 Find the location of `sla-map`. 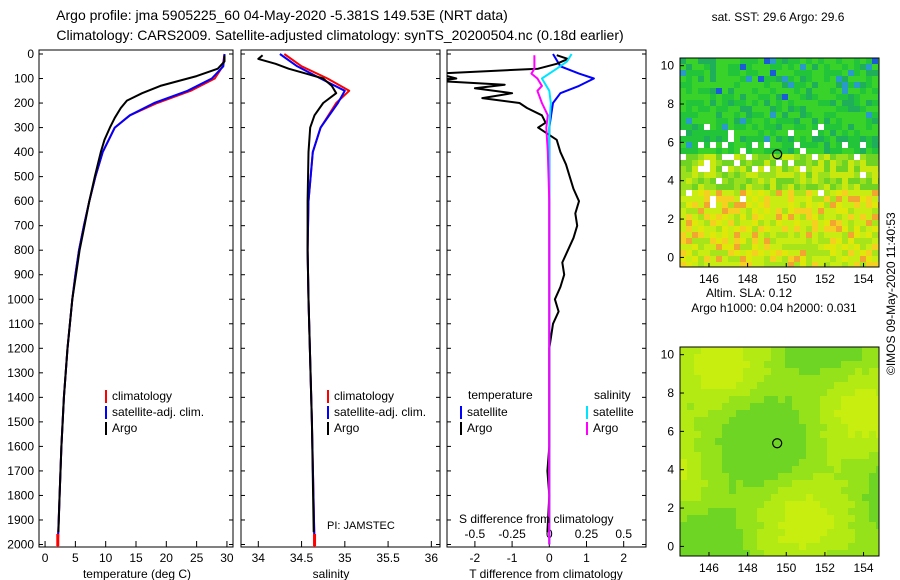

sla-map is located at coordinates (779, 451).